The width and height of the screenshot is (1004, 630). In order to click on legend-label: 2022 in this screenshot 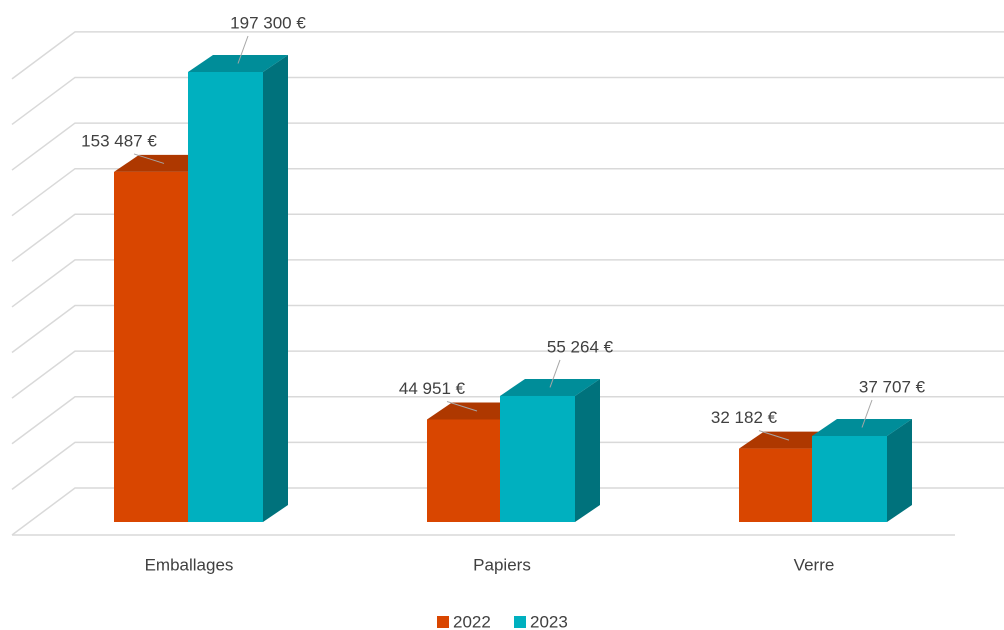, I will do `click(472, 621)`.